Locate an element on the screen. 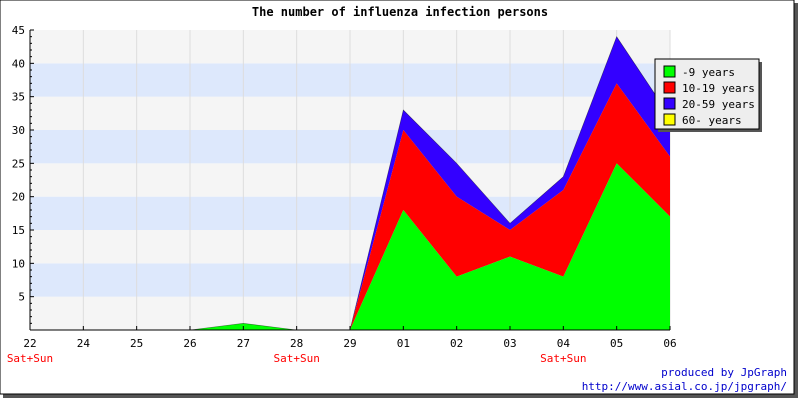 Image resolution: width=800 pixels, height=400 pixels. y-tick-label: 45 is located at coordinates (18, 30).